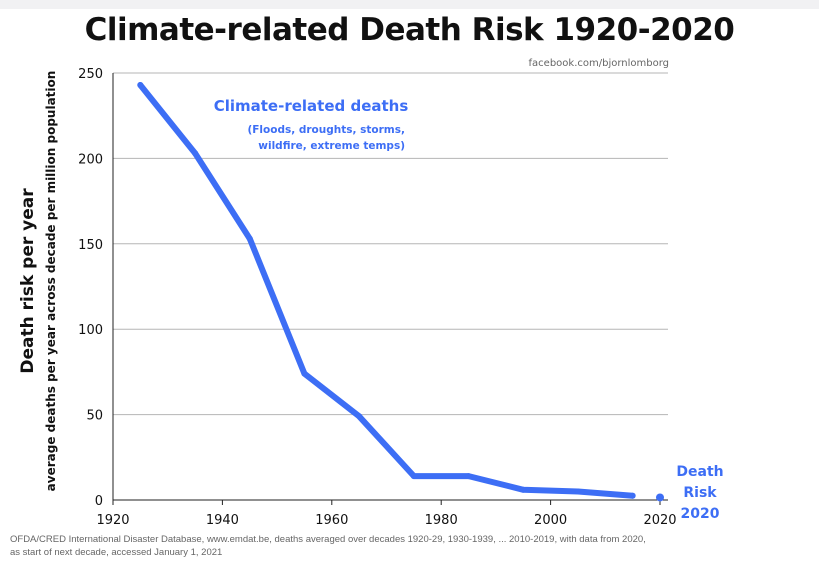  I want to click on point-2020, so click(660, 497).